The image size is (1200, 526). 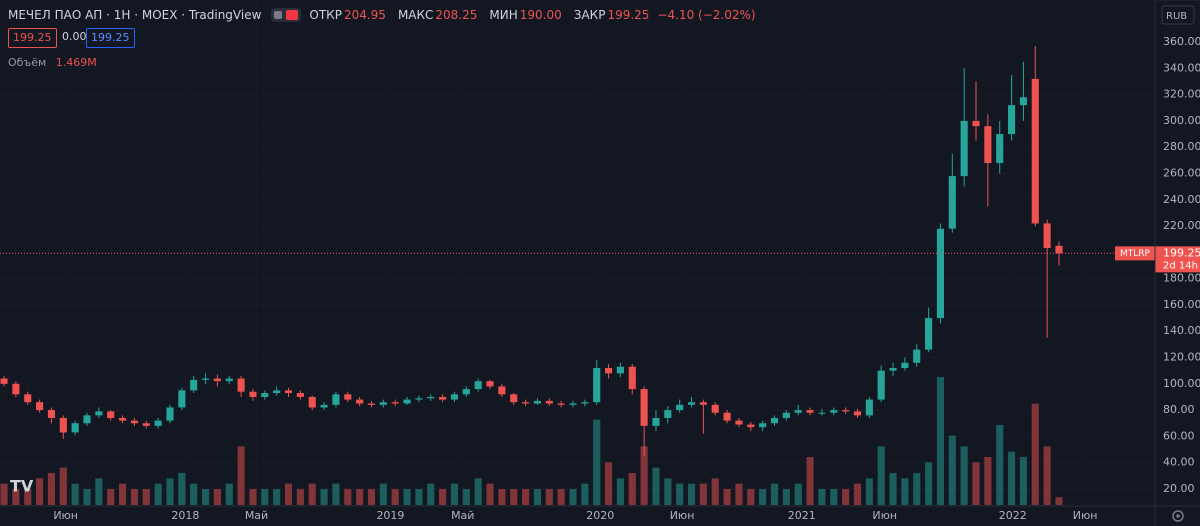 What do you see at coordinates (1181, 94) in the screenshot?
I see `y-tick-label: 320.00` at bounding box center [1181, 94].